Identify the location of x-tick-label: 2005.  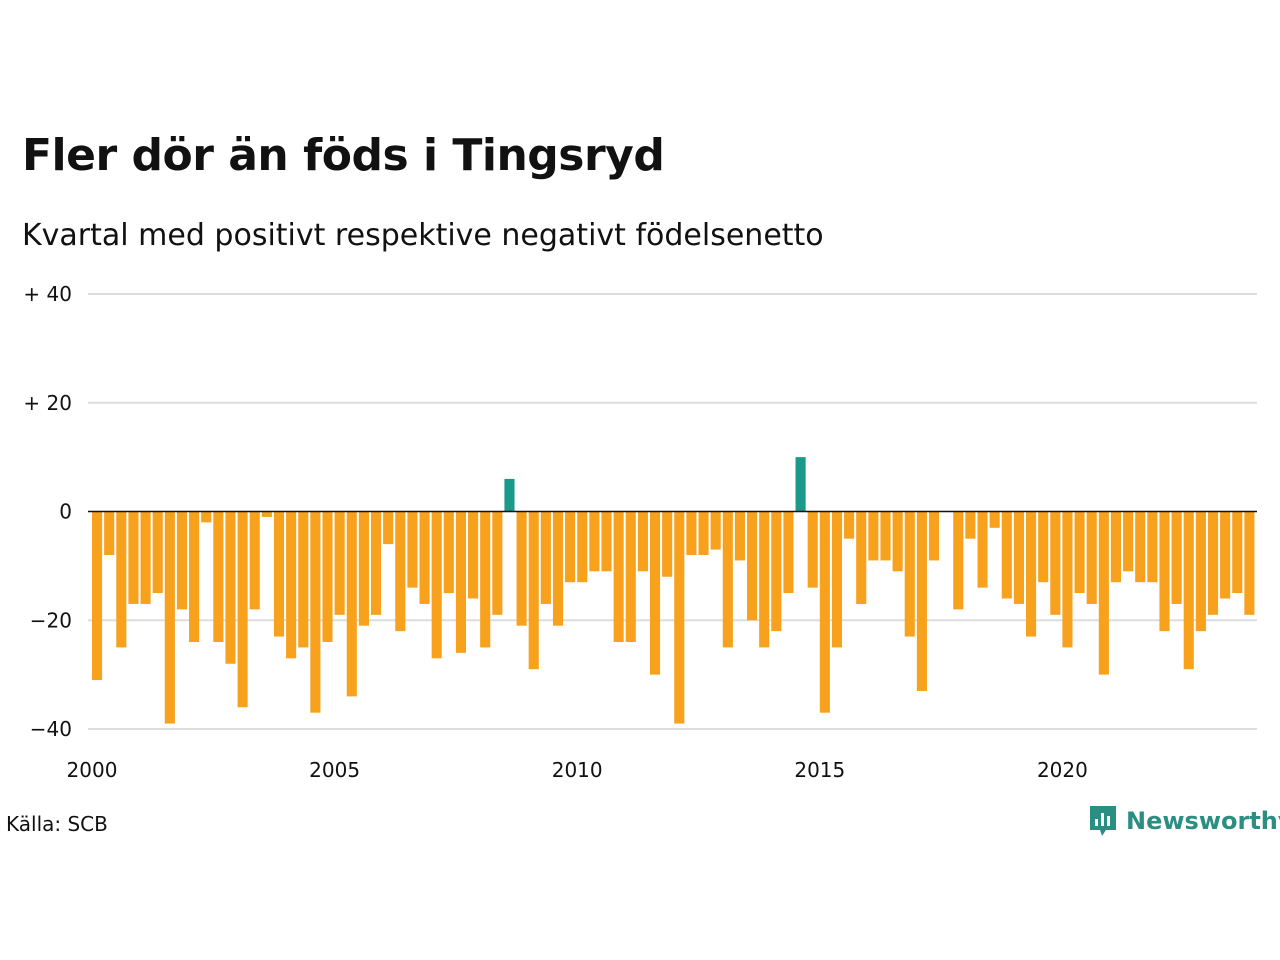
(334, 770).